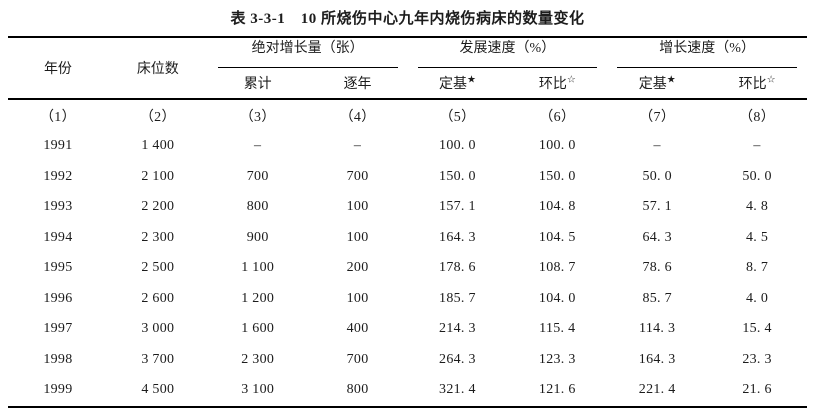  I want to click on table-row: 1994 2 300 900 100 164. 3 104. 5 64. 3 4. 5, so click(407, 238).